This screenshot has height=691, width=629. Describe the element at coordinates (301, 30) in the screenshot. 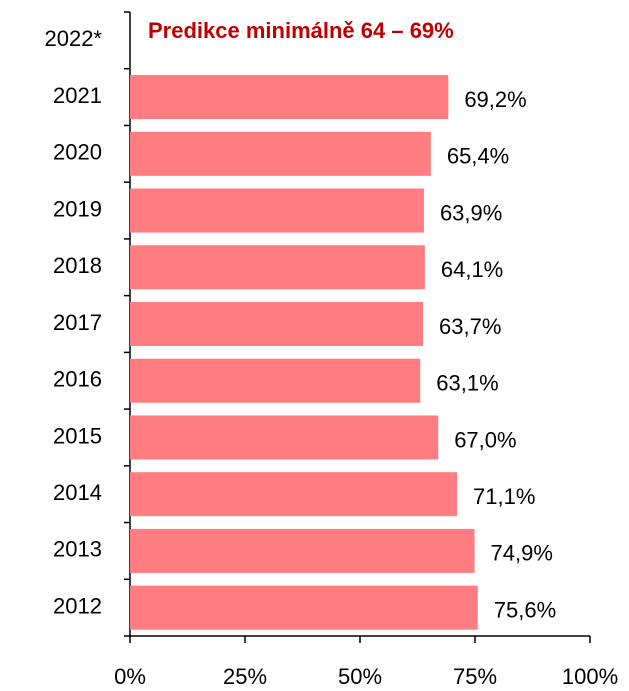

I see `annotation: Predikce minimálně 64 – 69%` at that location.